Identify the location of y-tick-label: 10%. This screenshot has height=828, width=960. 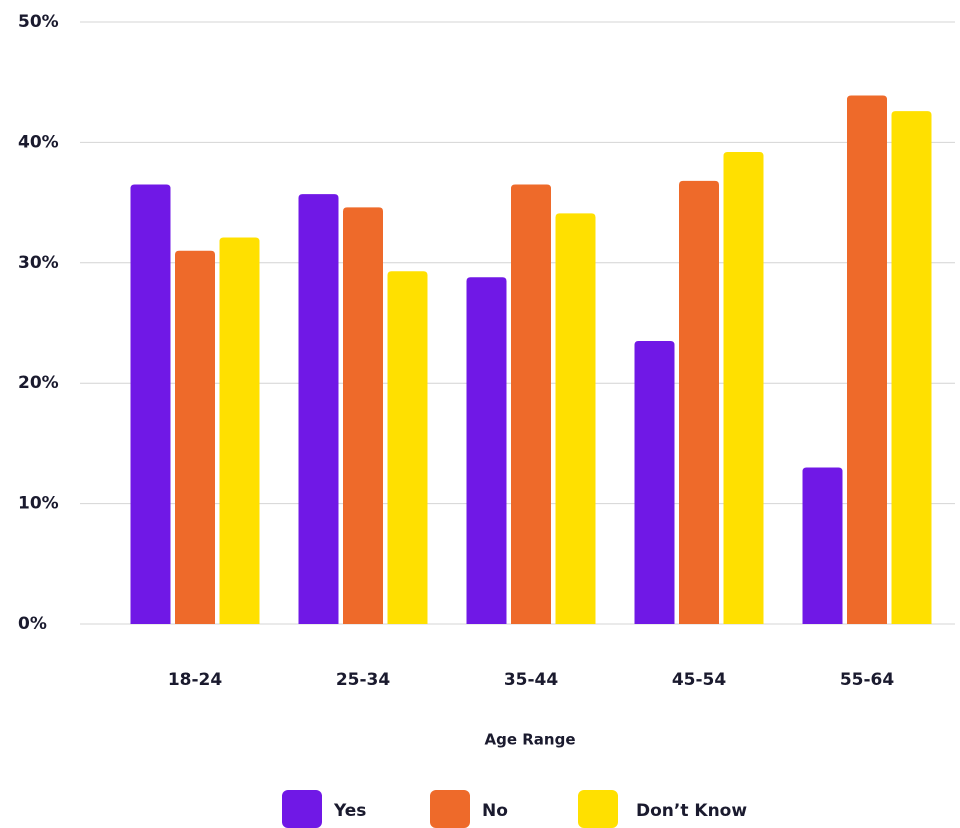
(38, 504).